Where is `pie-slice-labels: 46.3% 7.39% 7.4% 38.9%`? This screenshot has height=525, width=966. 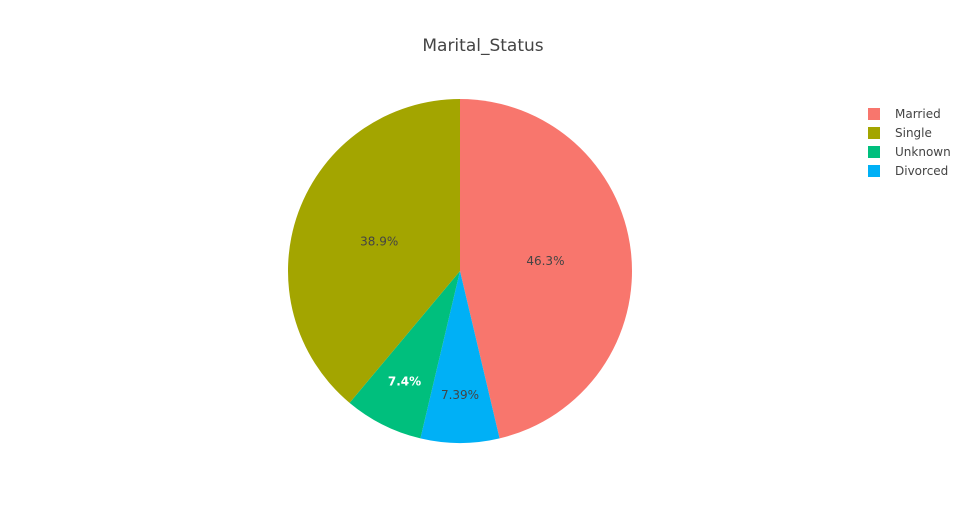 pie-slice-labels: 46.3% 7.39% 7.4% 38.9% is located at coordinates (462, 318).